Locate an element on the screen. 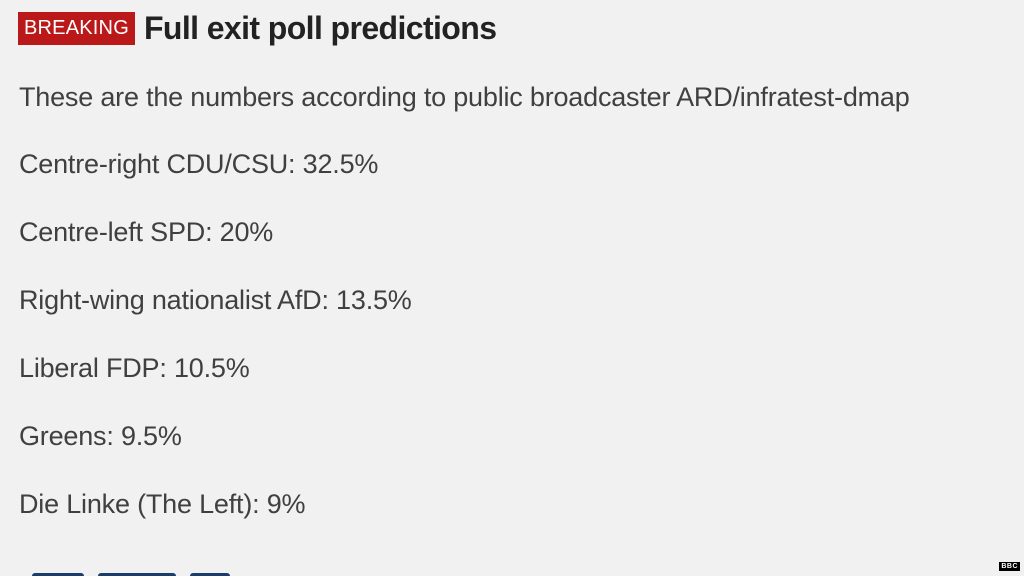 Image resolution: width=1024 pixels, height=576 pixels. result-die-linke: Die Linke (The Left): 9% is located at coordinates (162, 504).